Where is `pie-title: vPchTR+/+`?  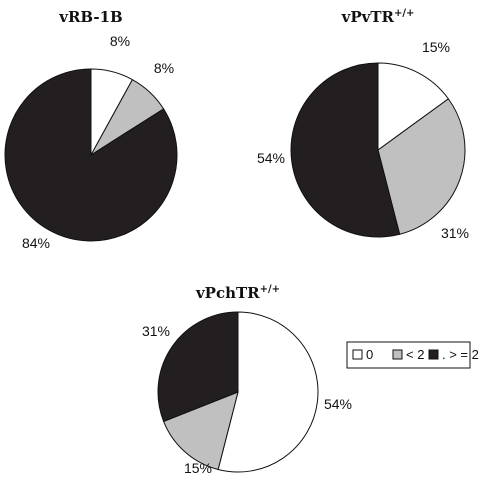 pie-title: vPchTR+/+ is located at coordinates (237, 293).